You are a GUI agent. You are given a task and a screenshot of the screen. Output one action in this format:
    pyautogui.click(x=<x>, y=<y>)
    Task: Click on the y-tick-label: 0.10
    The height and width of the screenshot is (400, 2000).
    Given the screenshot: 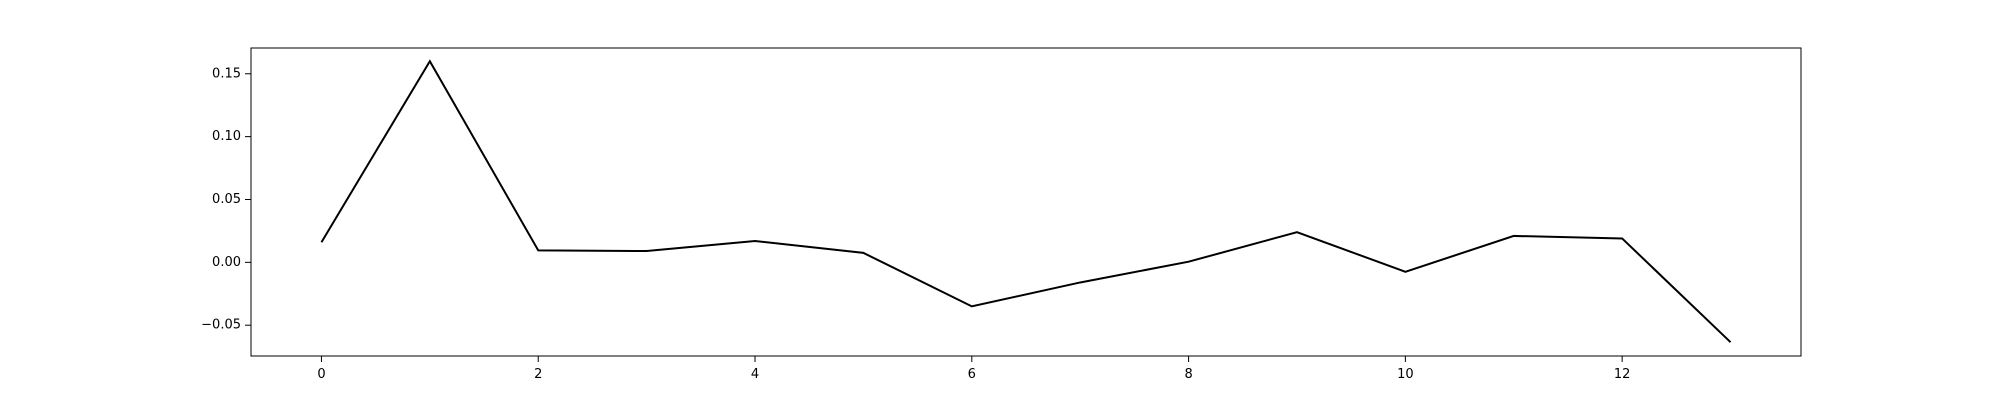 What is the action you would take?
    pyautogui.click(x=226, y=136)
    